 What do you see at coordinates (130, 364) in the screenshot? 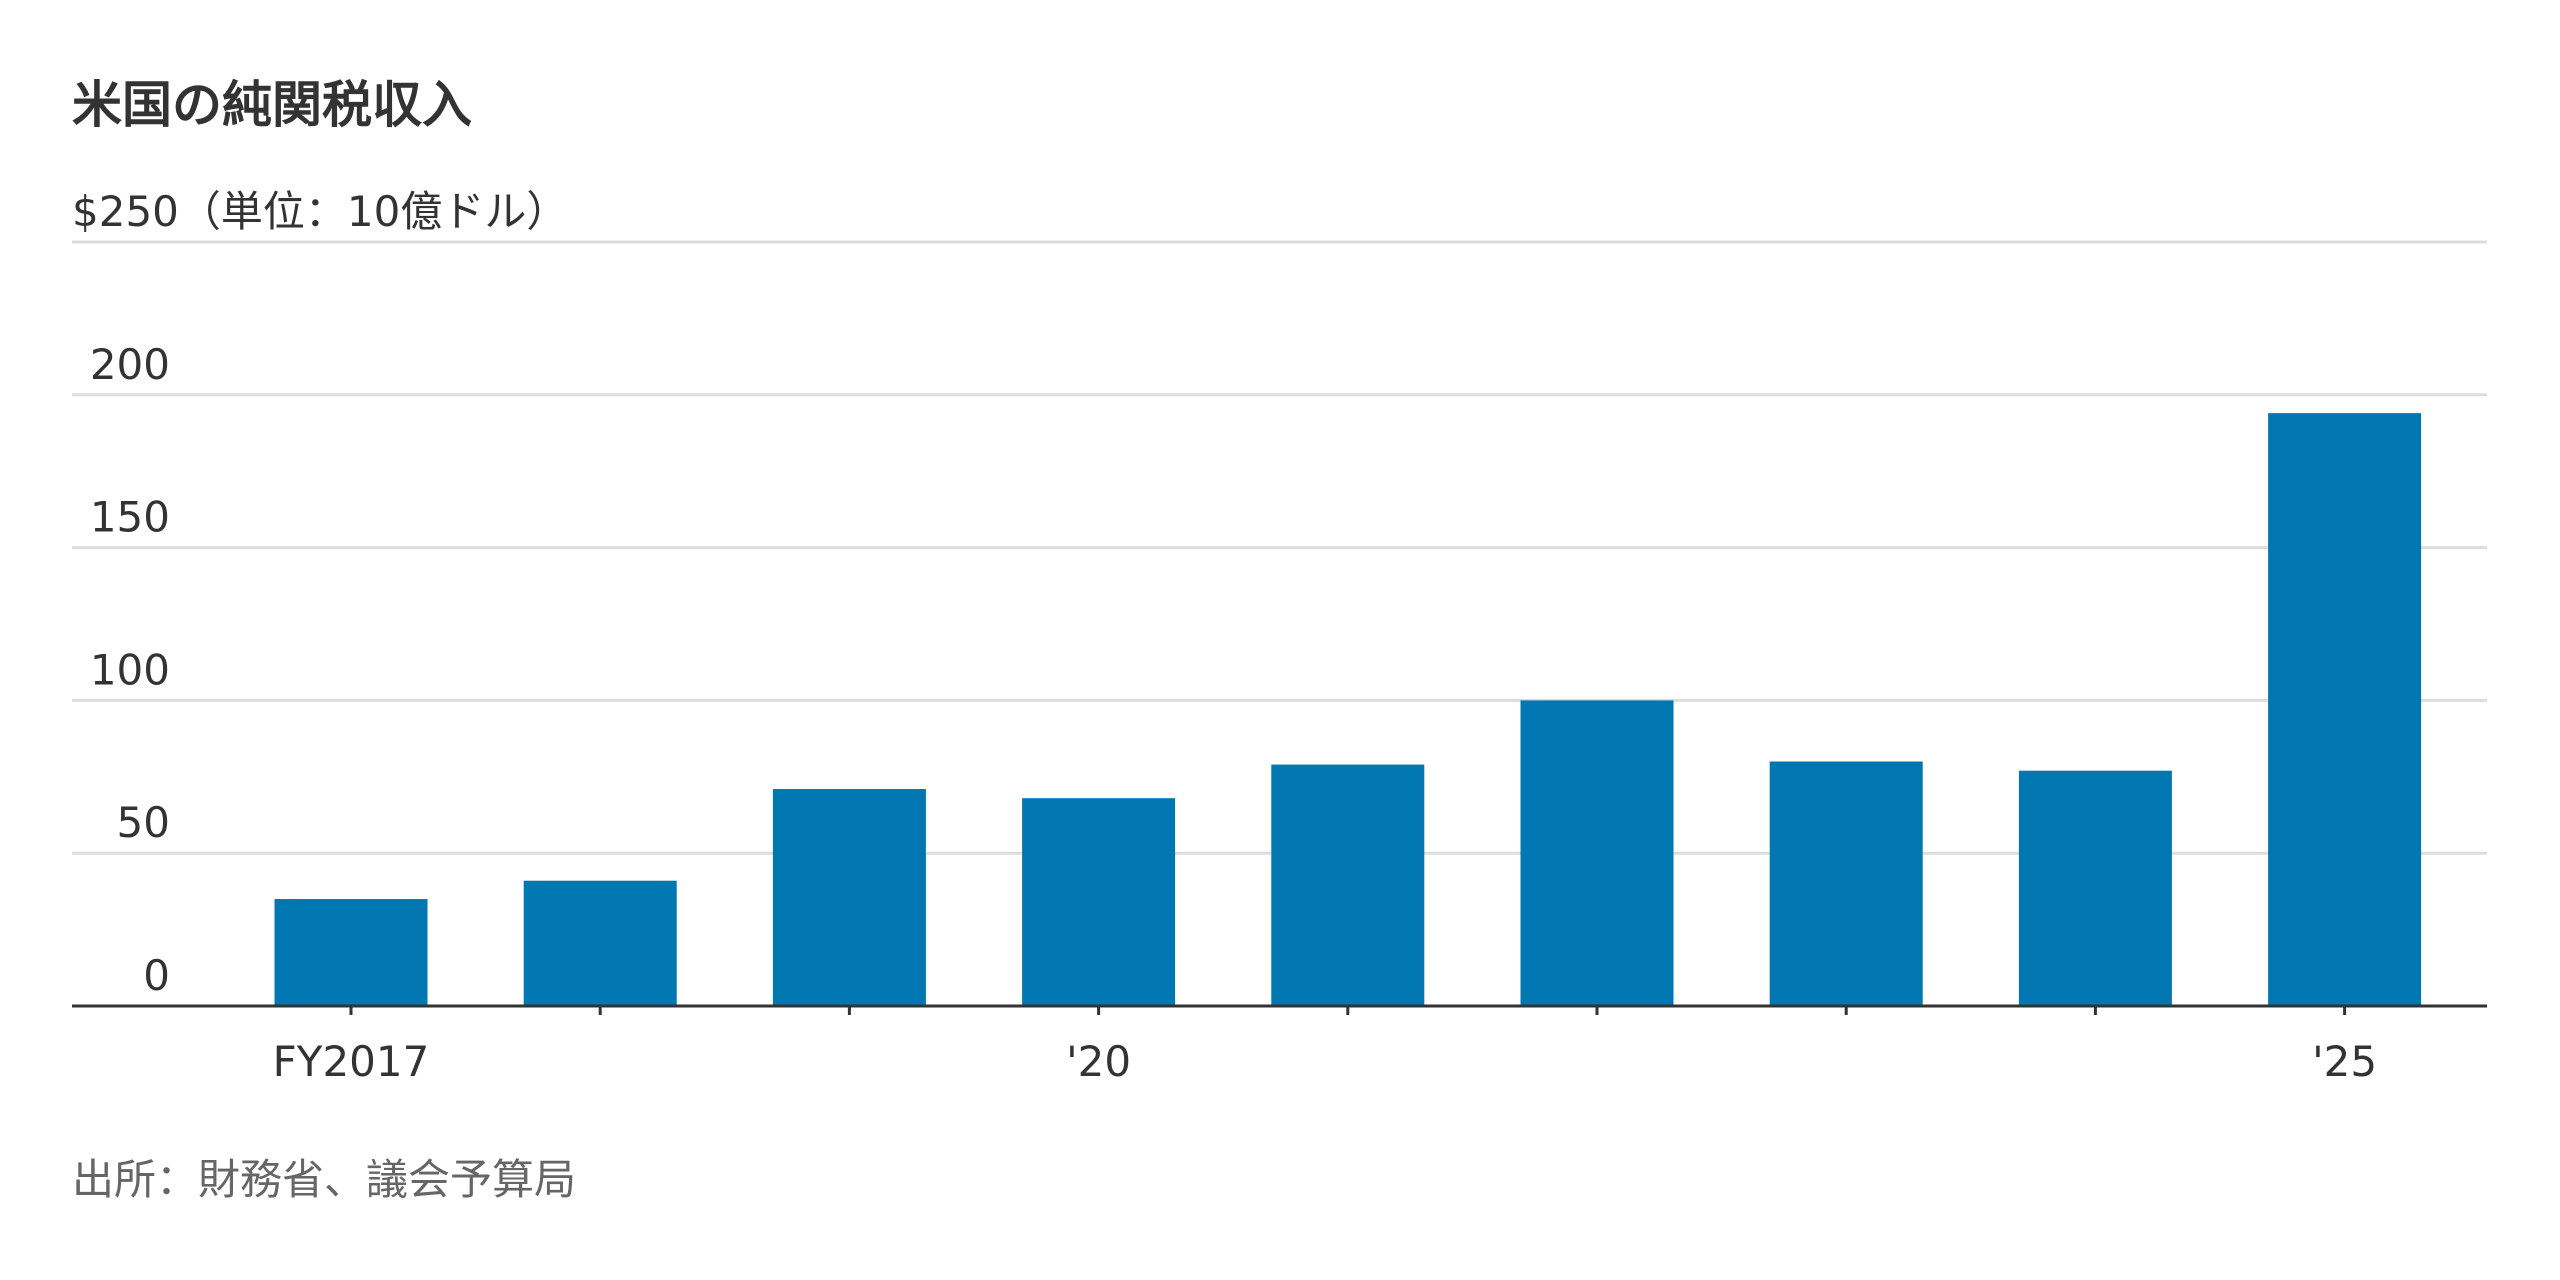
I see `y-tick-label: 200` at bounding box center [130, 364].